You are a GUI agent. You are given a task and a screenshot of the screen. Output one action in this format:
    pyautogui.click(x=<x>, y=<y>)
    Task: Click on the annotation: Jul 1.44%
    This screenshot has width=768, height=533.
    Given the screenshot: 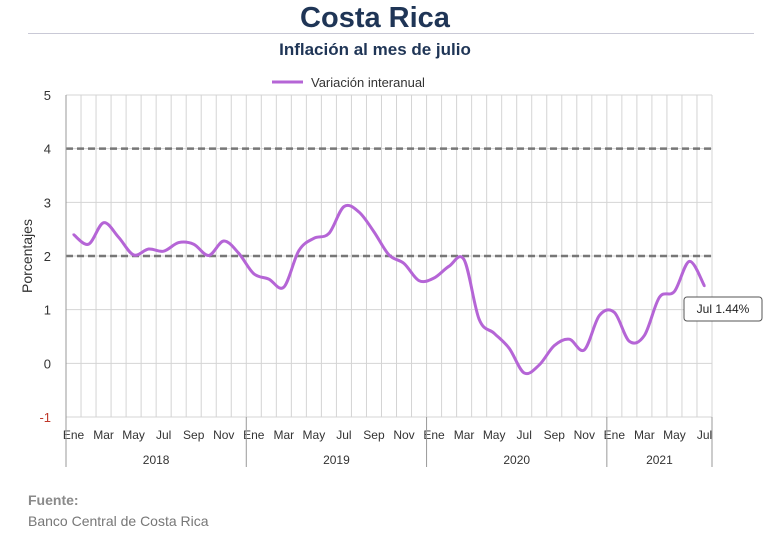 What is the action you would take?
    pyautogui.click(x=723, y=309)
    